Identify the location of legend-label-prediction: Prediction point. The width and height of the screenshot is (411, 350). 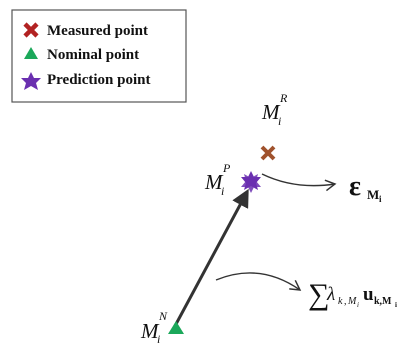
(98, 80).